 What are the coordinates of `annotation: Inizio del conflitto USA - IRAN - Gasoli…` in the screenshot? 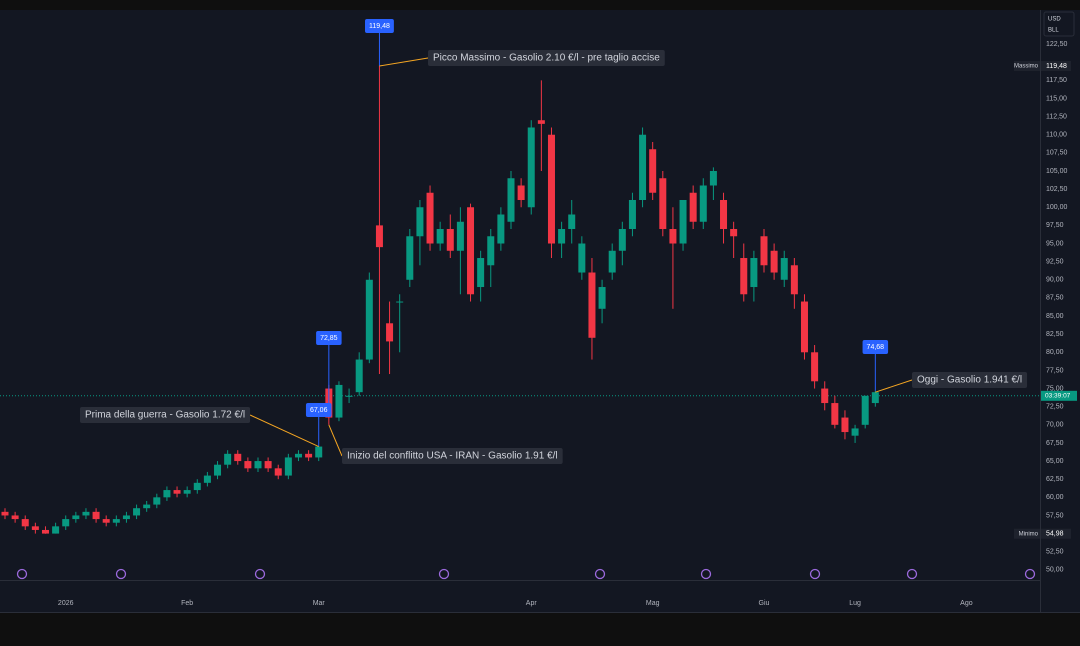 It's located at (452, 456).